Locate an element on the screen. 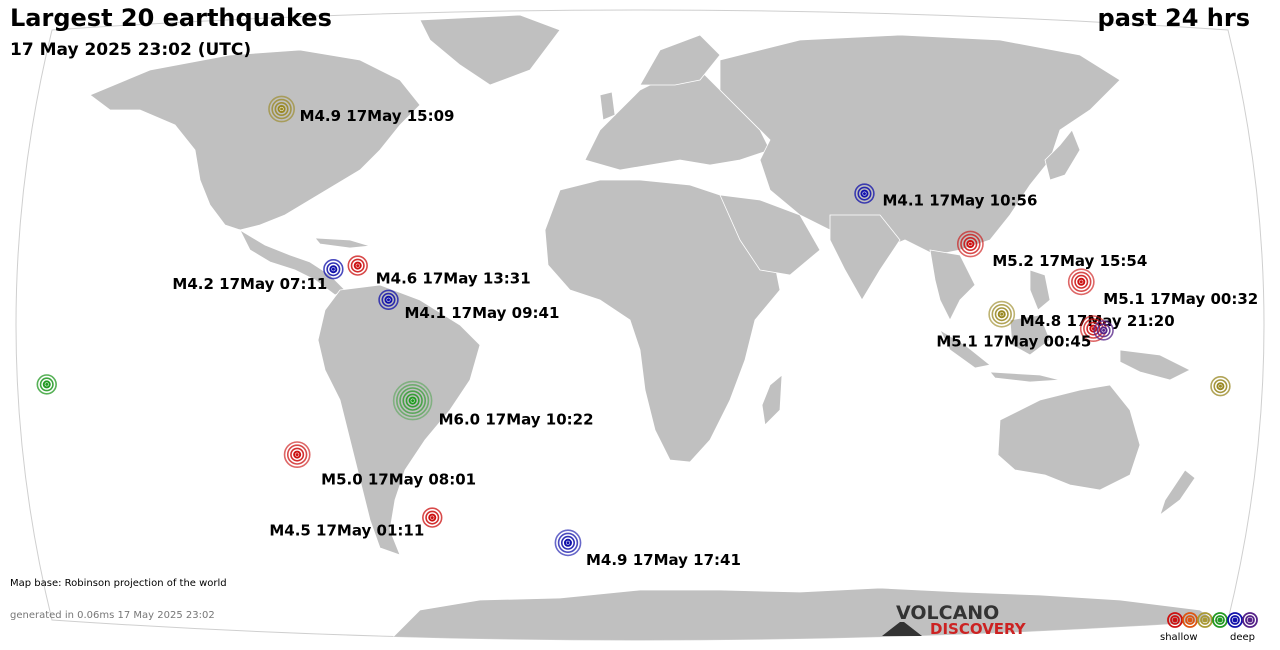 The image size is (1280, 650). earthquake-label: M4.6 17May 13:31 is located at coordinates (453, 279).